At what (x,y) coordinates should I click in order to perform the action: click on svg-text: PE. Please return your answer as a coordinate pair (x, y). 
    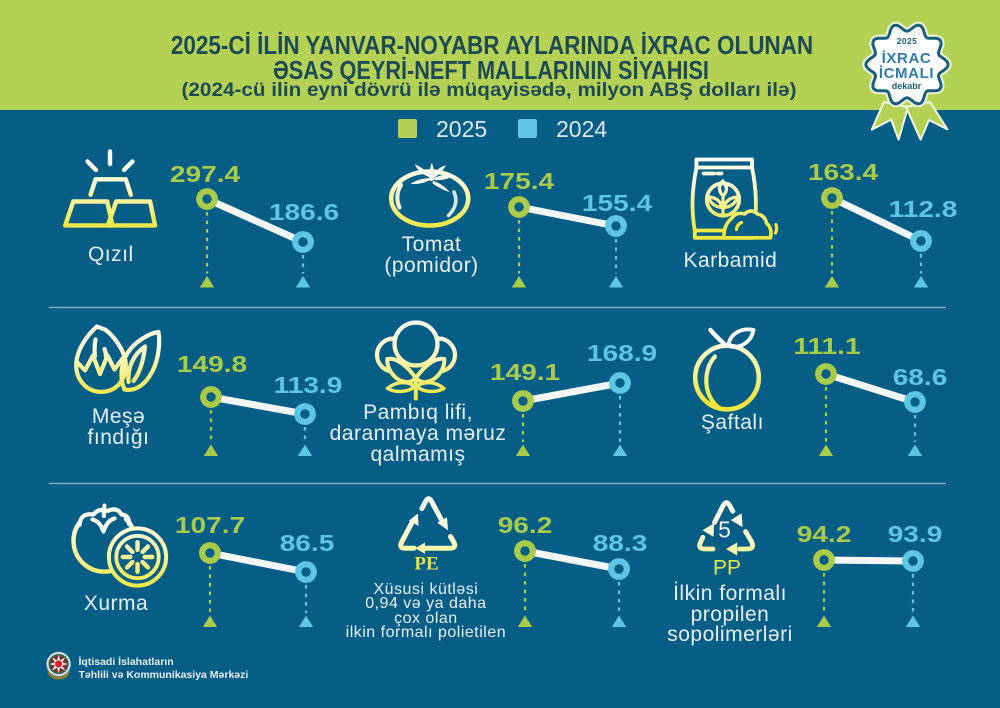
    Looking at the image, I should click on (426, 564).